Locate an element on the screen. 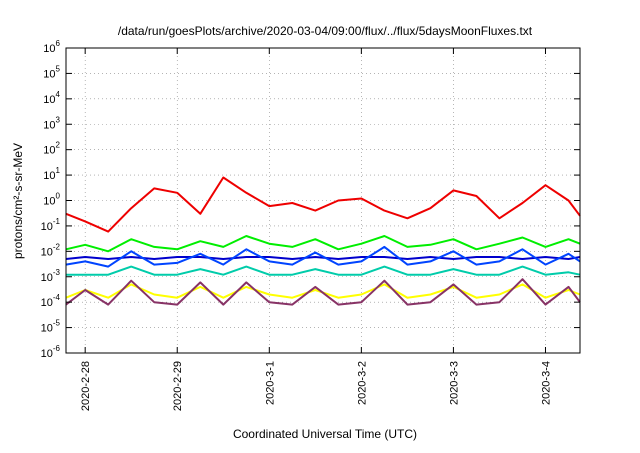 The height and width of the screenshot is (453, 640). y-tick-label: 10² is located at coordinates (51, 149).